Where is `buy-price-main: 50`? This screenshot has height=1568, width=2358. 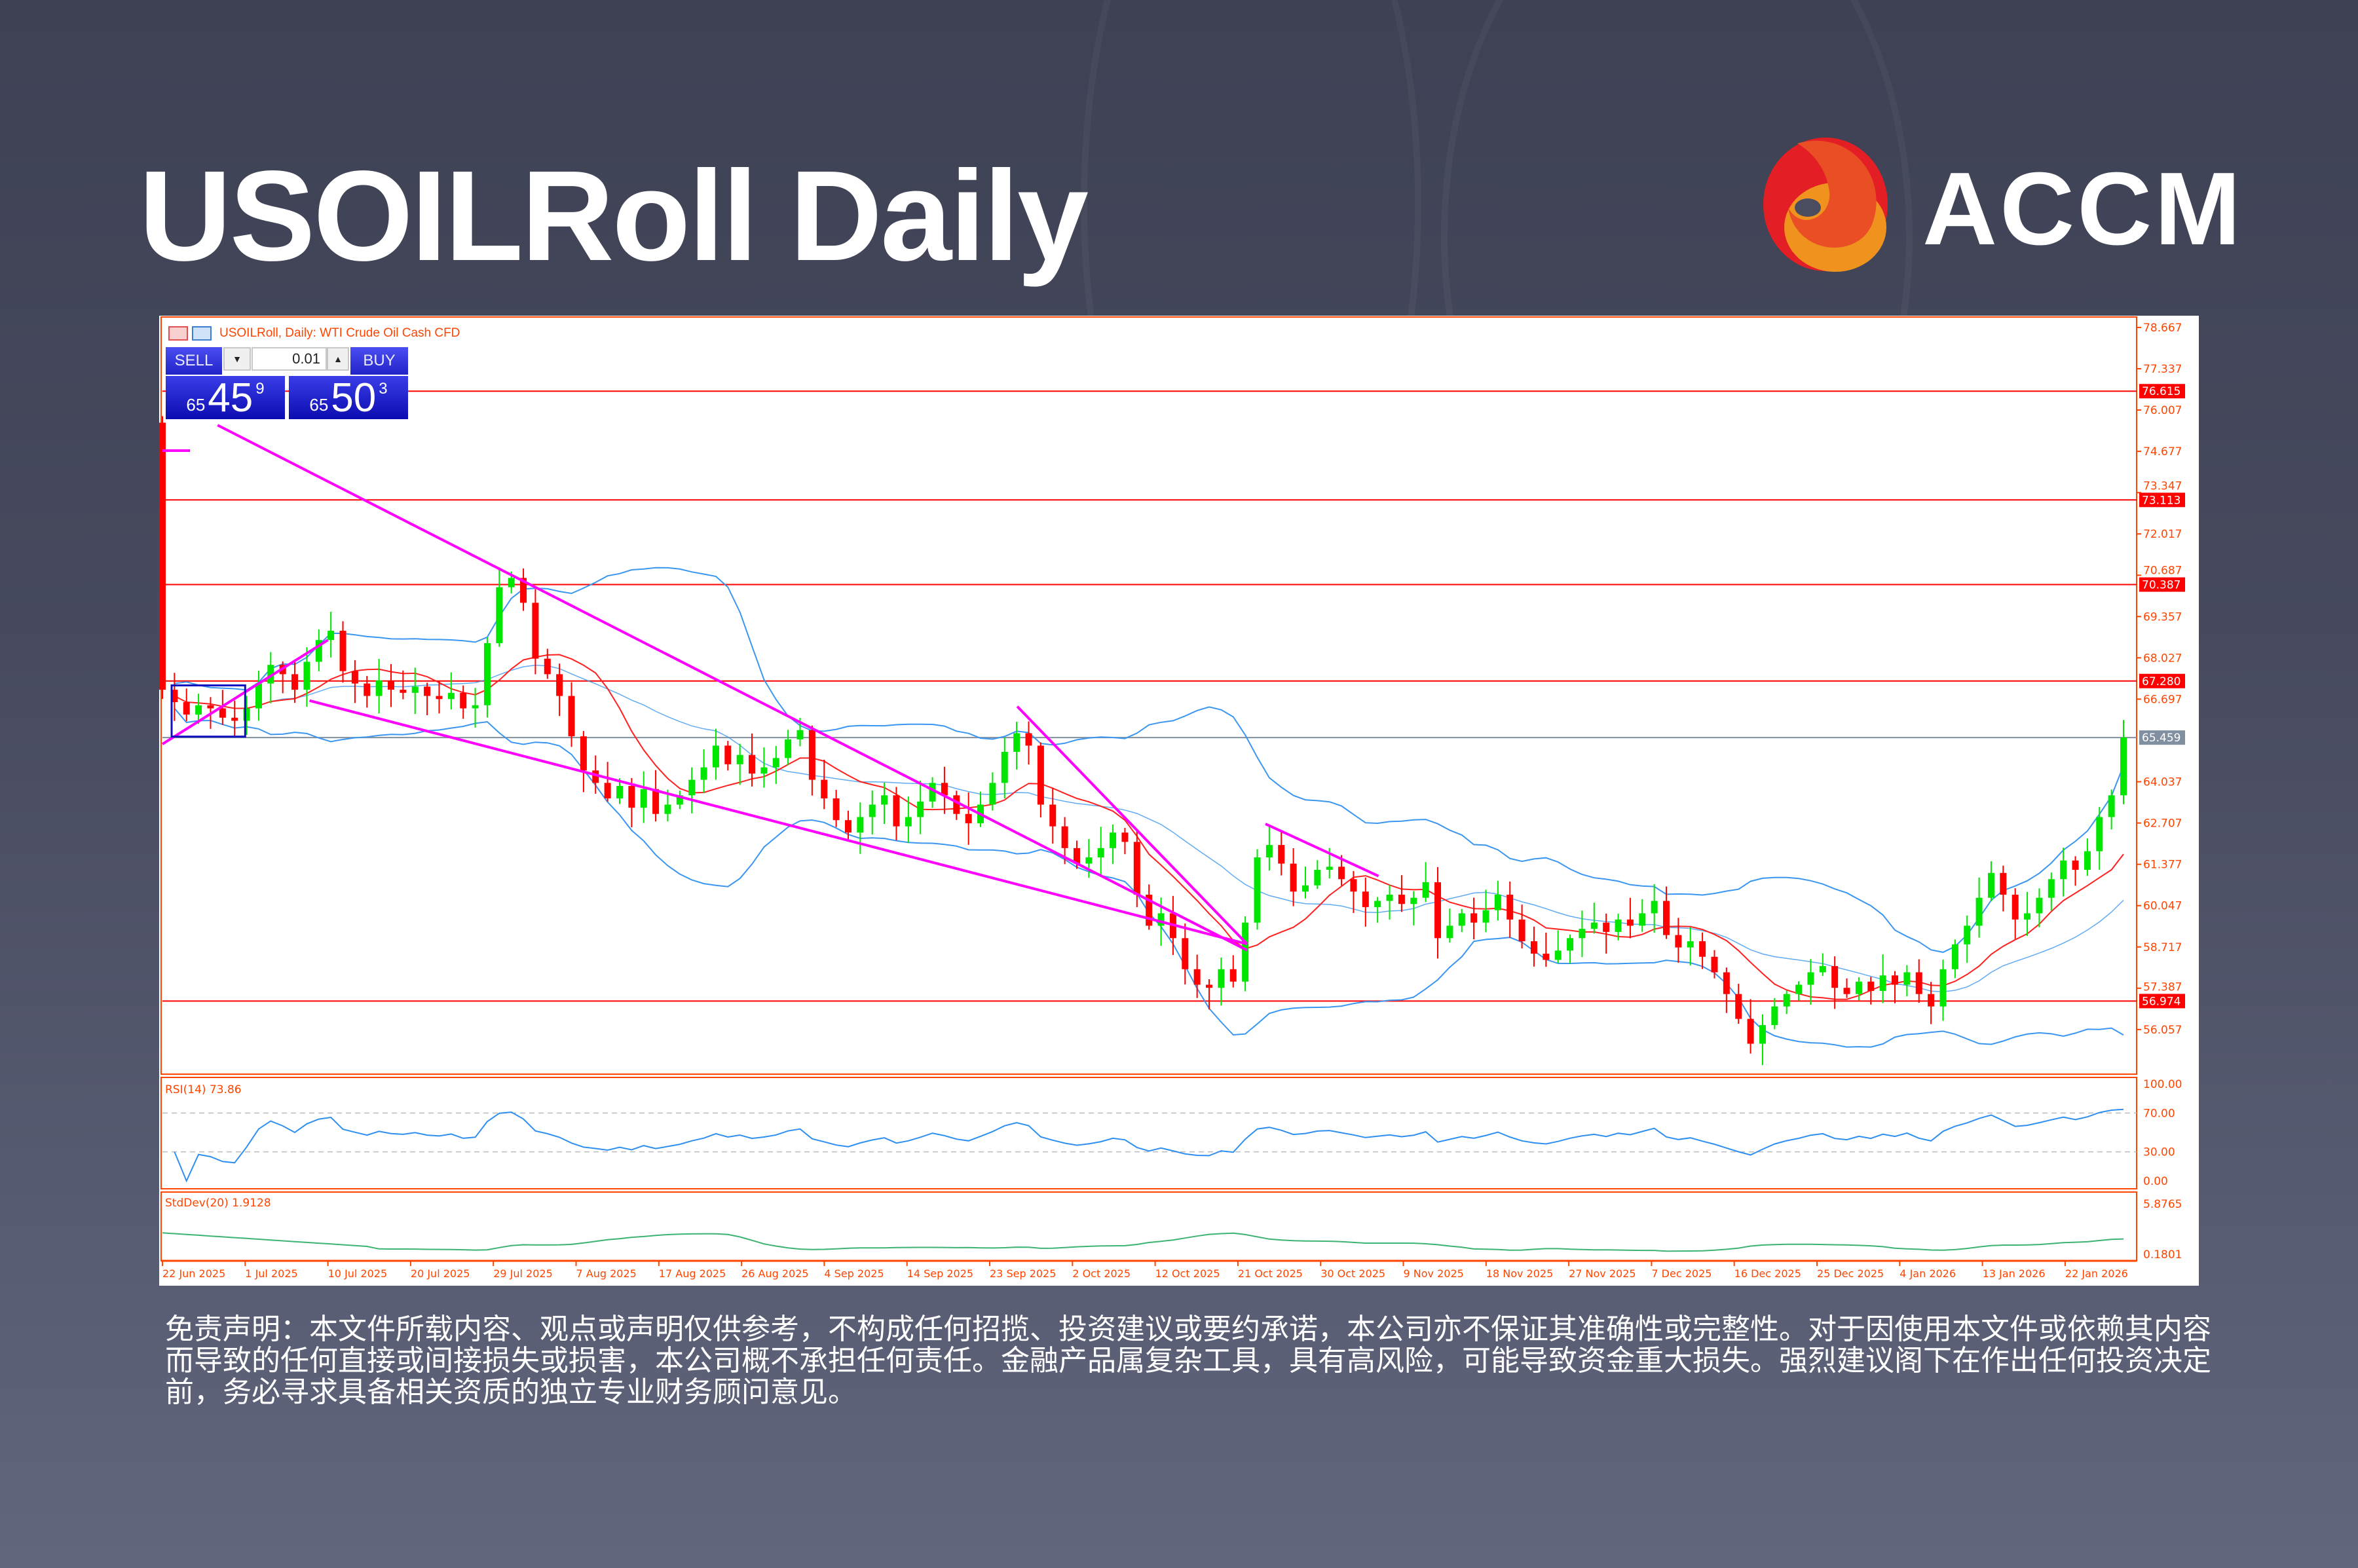 buy-price-main: 50 is located at coordinates (354, 397).